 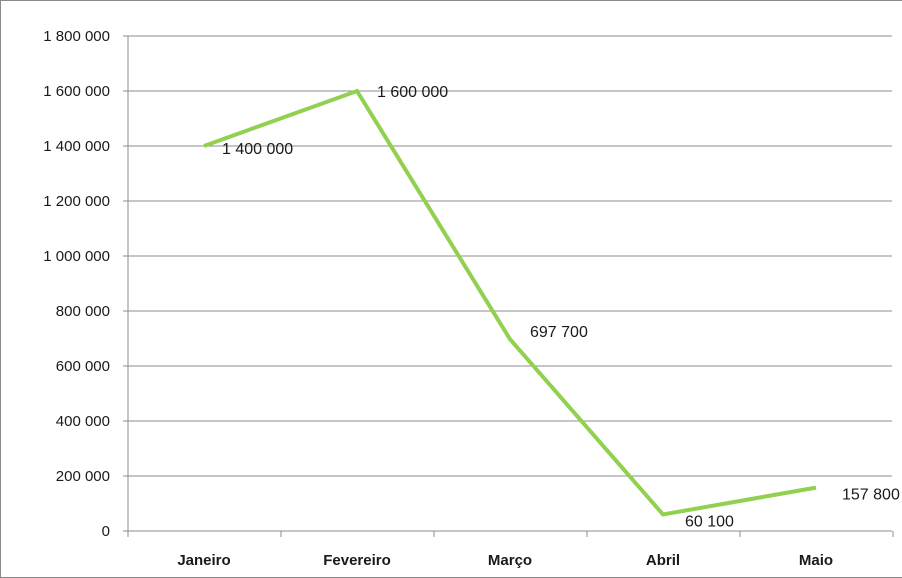 What do you see at coordinates (257, 149) in the screenshot?
I see `data-label: 1 400 000` at bounding box center [257, 149].